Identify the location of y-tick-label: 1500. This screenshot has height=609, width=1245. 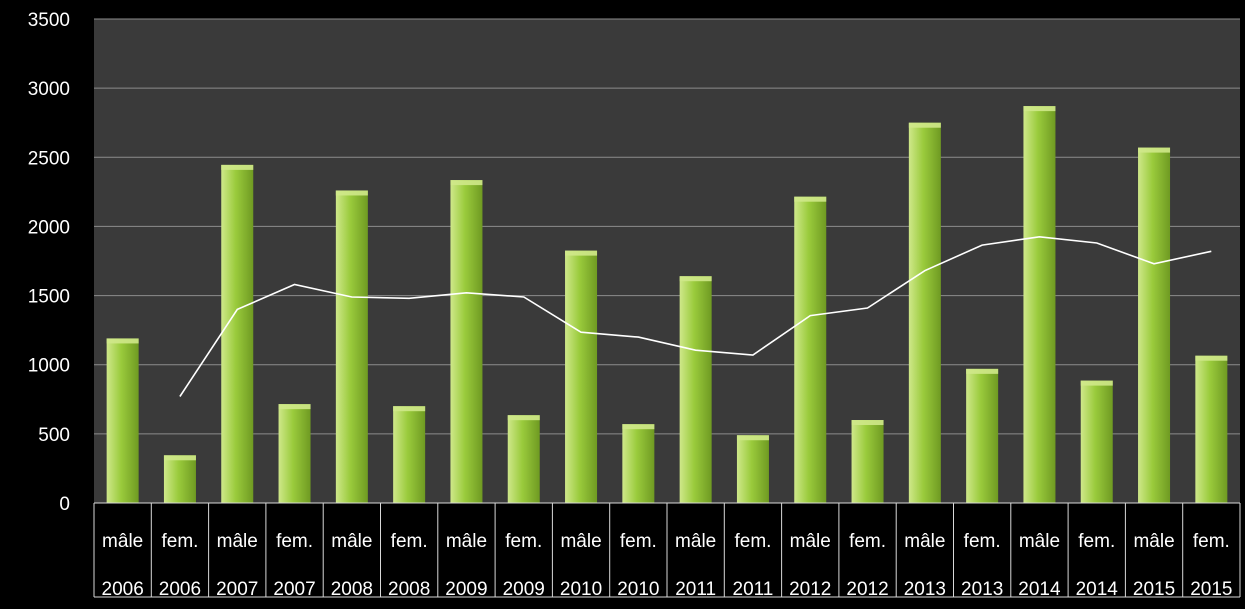
(49, 297).